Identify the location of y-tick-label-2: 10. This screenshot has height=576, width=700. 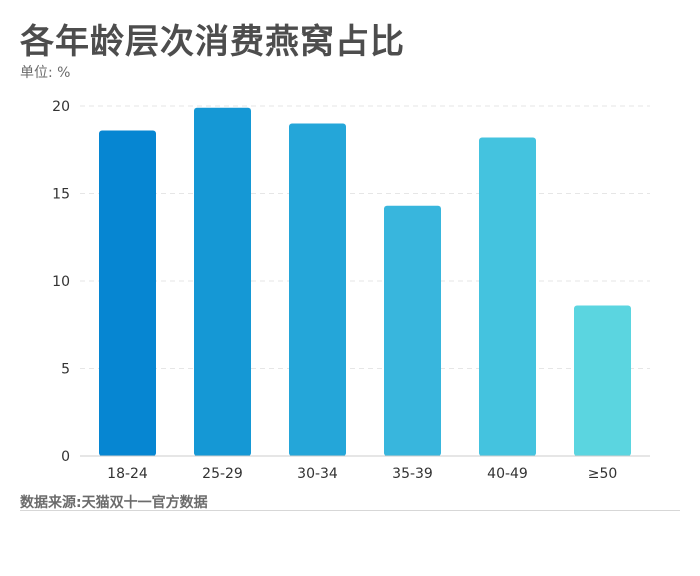
(61, 282).